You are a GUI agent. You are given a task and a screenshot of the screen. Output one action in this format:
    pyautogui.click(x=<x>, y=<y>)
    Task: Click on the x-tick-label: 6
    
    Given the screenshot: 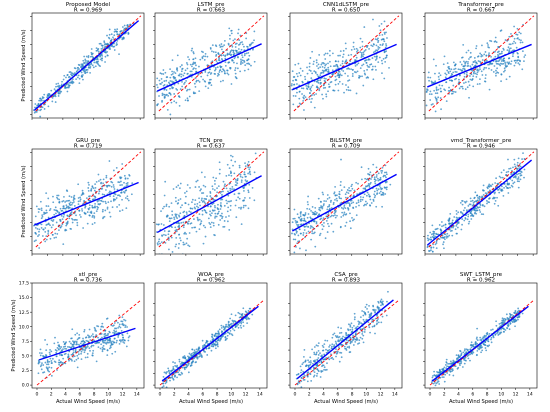 What is the action you would take?
    pyautogui.click(x=79, y=395)
    